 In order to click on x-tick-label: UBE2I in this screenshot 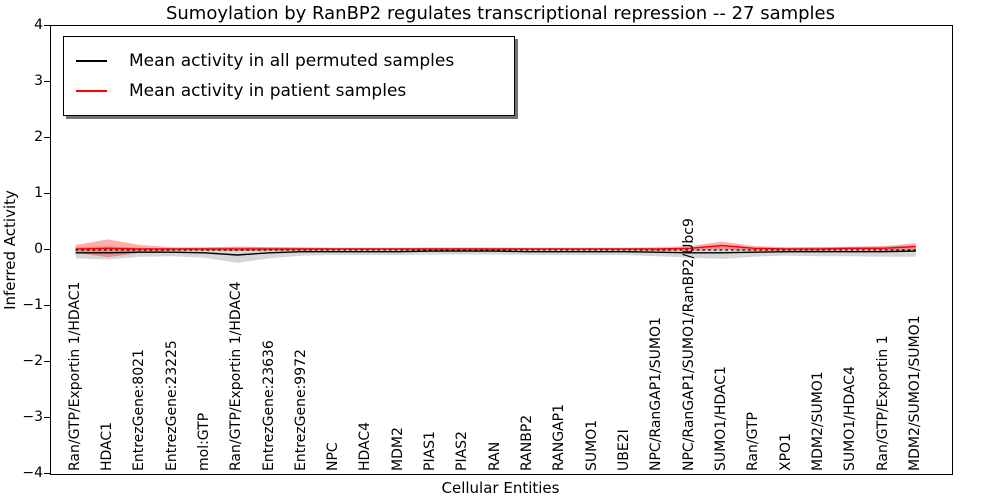, I will do `click(624, 450)`.